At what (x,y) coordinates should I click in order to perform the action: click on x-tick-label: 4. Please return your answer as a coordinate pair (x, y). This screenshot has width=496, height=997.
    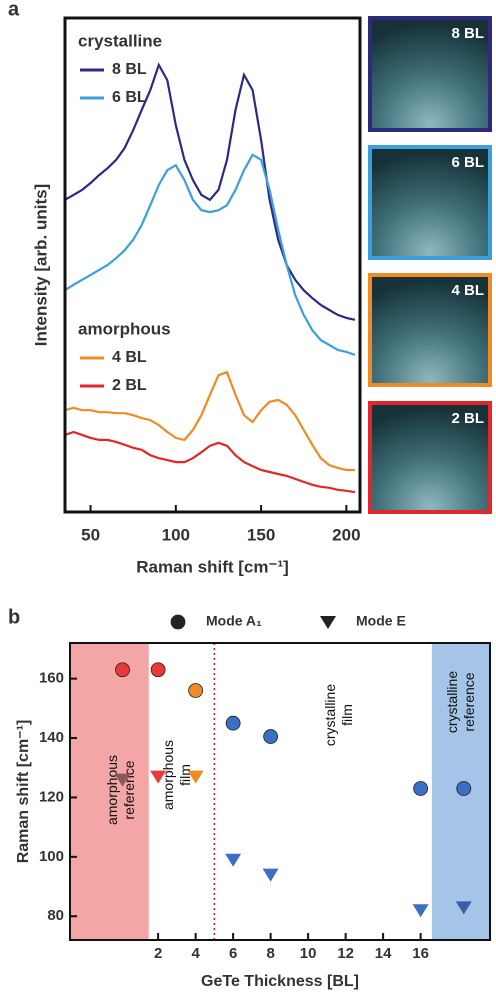
    Looking at the image, I should click on (195, 953).